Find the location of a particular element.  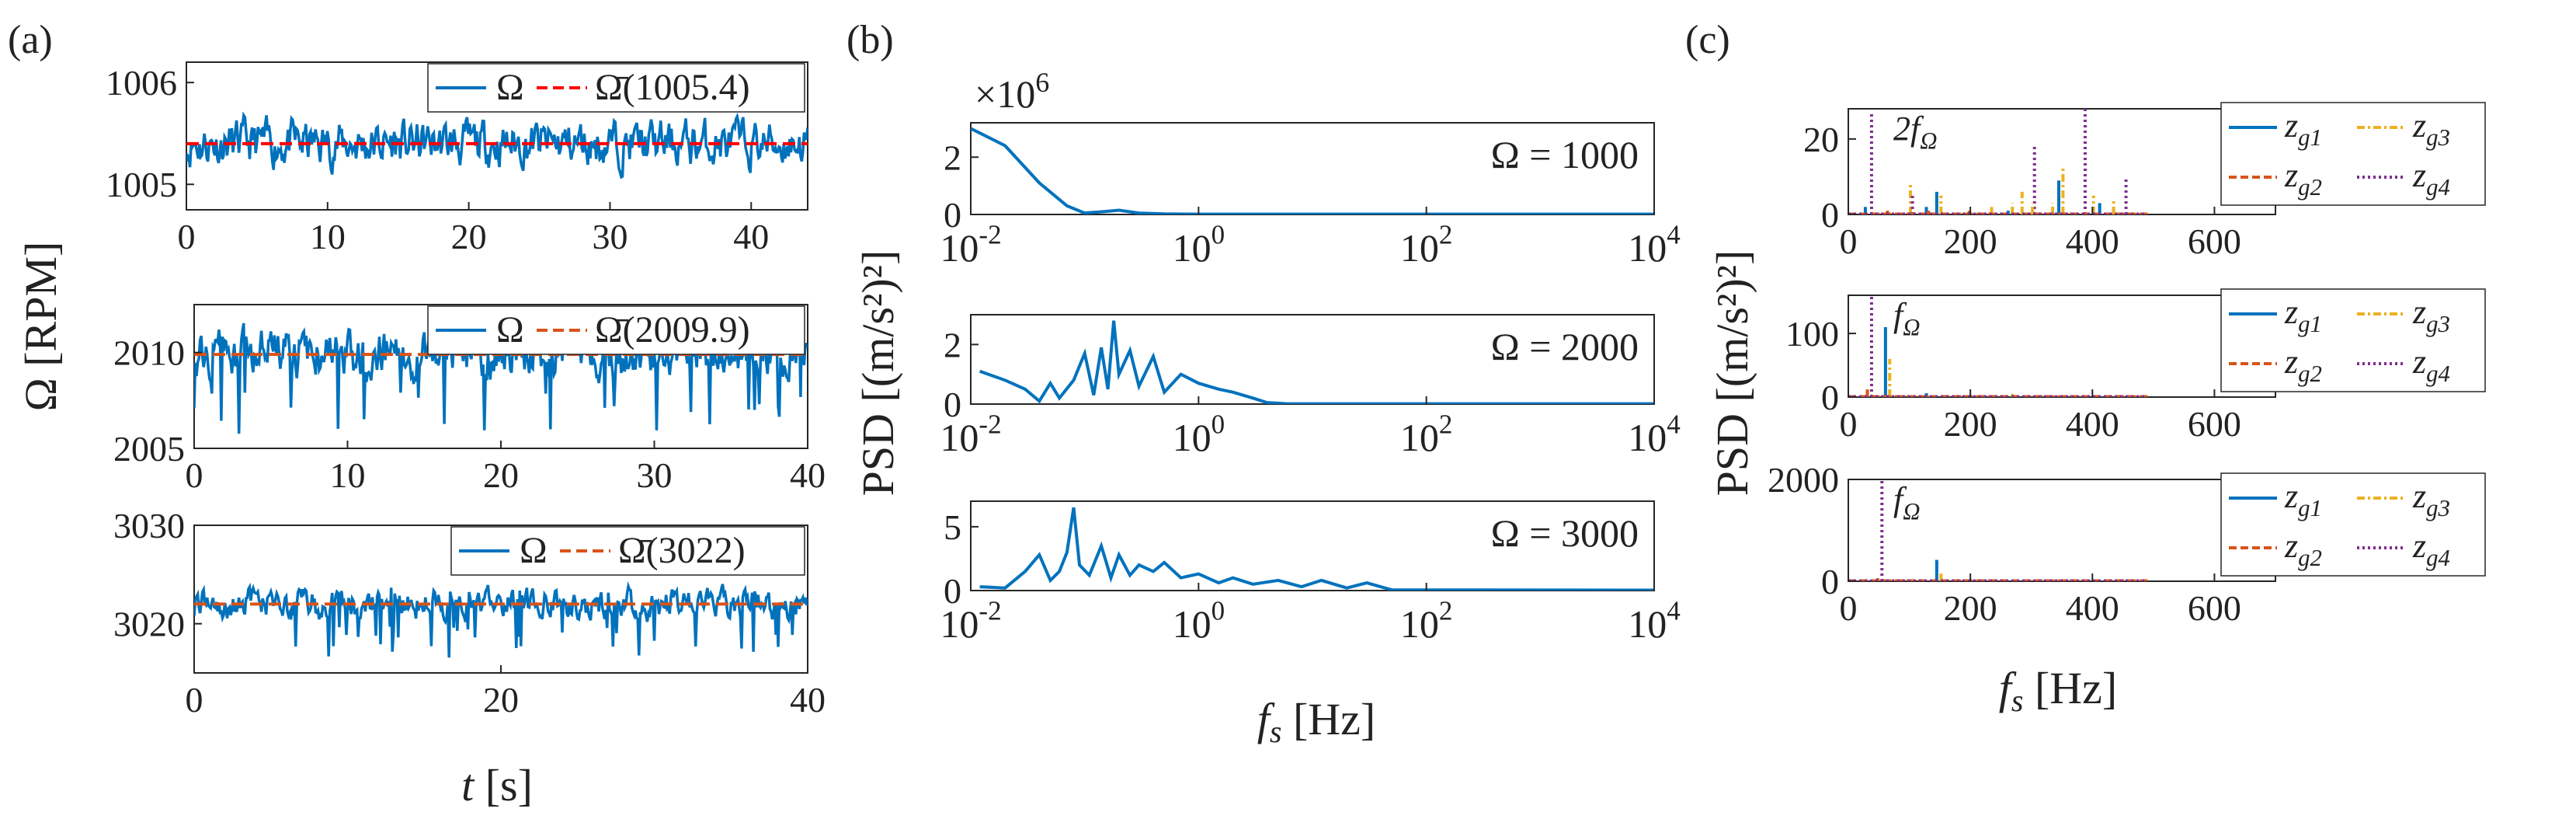

x-tick-label: 20 is located at coordinates (469, 236).